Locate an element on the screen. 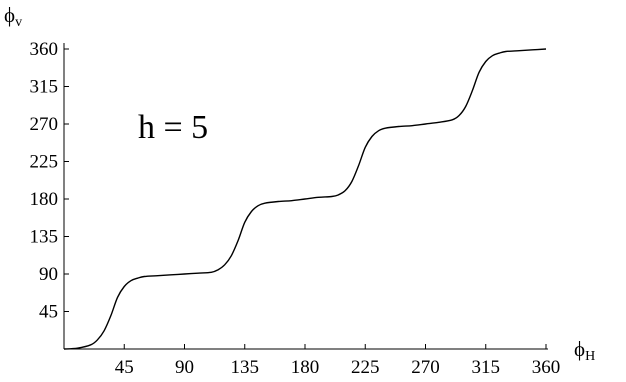 This screenshot has height=382, width=626. y-axis-label: ϕv is located at coordinates (13, 16).